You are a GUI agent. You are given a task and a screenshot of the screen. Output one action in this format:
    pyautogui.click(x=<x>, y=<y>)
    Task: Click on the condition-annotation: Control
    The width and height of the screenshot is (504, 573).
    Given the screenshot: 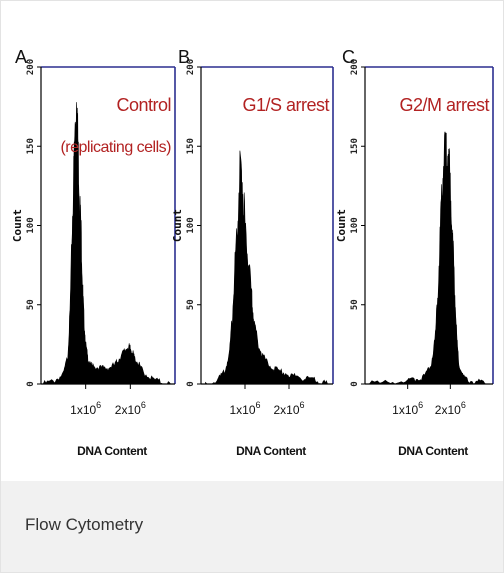 What is the action you would take?
    pyautogui.click(x=143, y=105)
    